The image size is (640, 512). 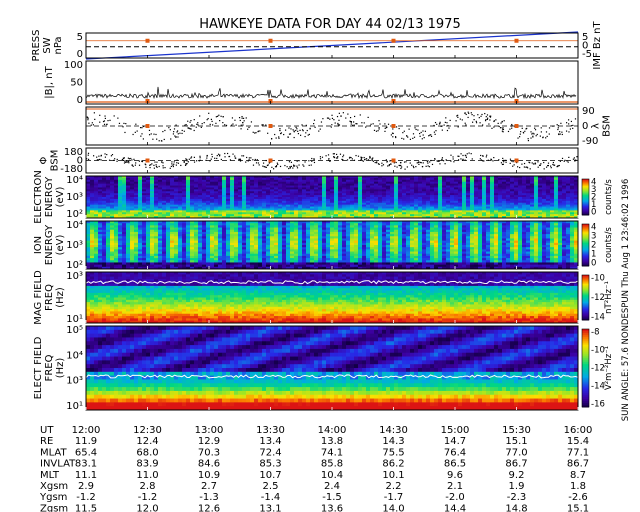 What do you see at coordinates (309, 161) in the screenshot?
I see `panel-phi-bsm: 1800-180Φ BSM` at bounding box center [309, 161].